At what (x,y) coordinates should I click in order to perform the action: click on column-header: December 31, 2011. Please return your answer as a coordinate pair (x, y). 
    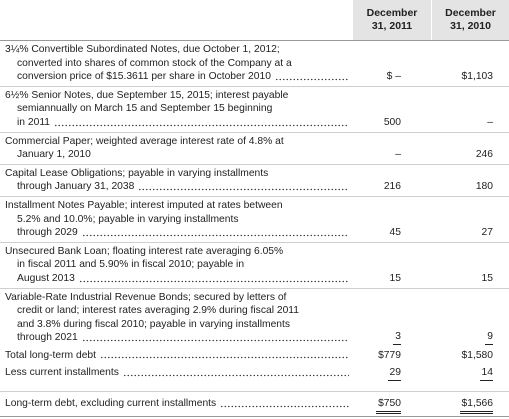
    Looking at the image, I should click on (392, 20).